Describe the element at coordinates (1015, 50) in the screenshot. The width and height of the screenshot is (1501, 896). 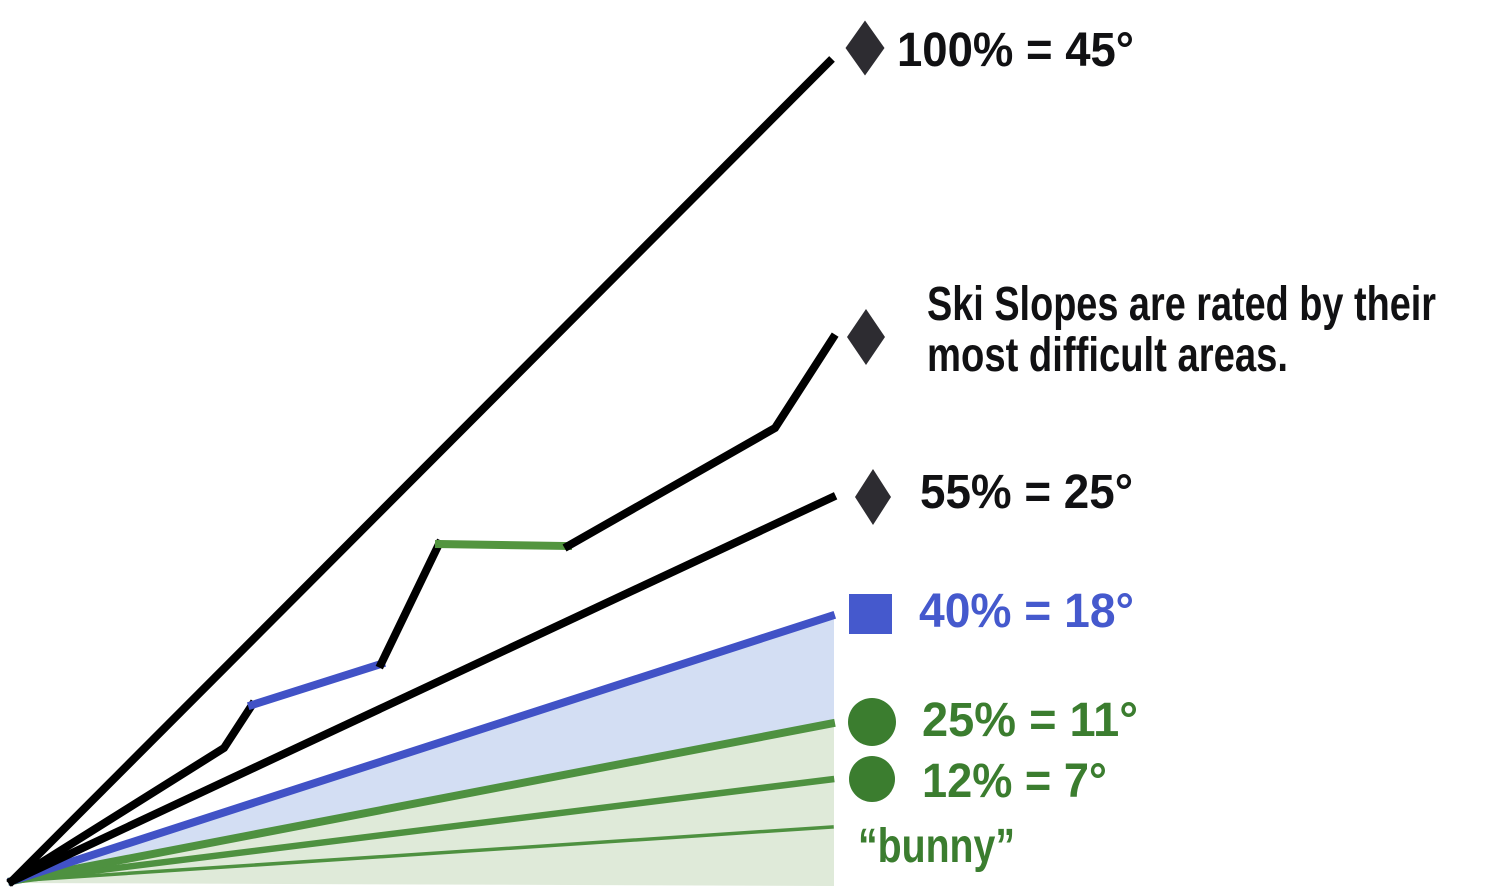
I see `svg-text: 100% = 45°` at that location.